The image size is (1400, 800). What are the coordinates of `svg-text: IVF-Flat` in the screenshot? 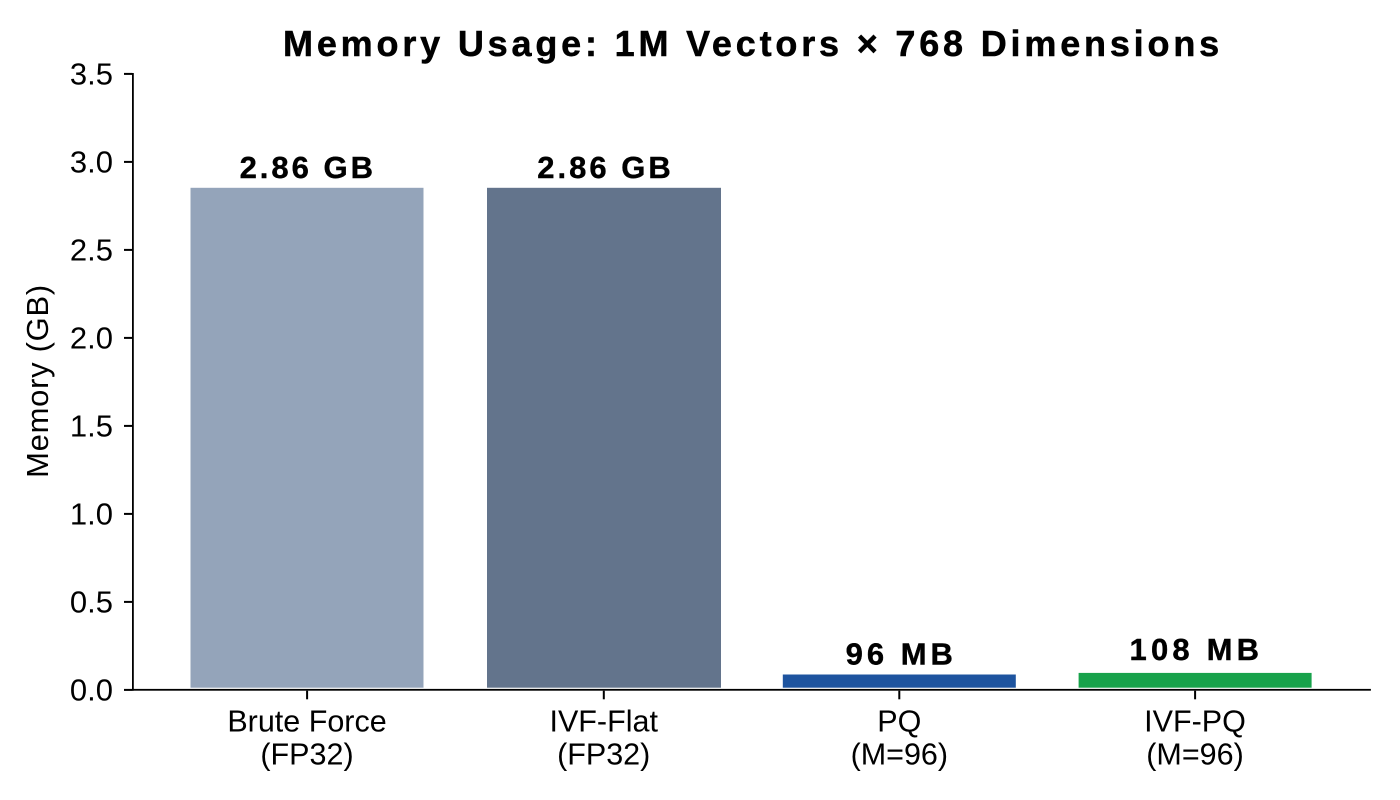 It's located at (603, 722).